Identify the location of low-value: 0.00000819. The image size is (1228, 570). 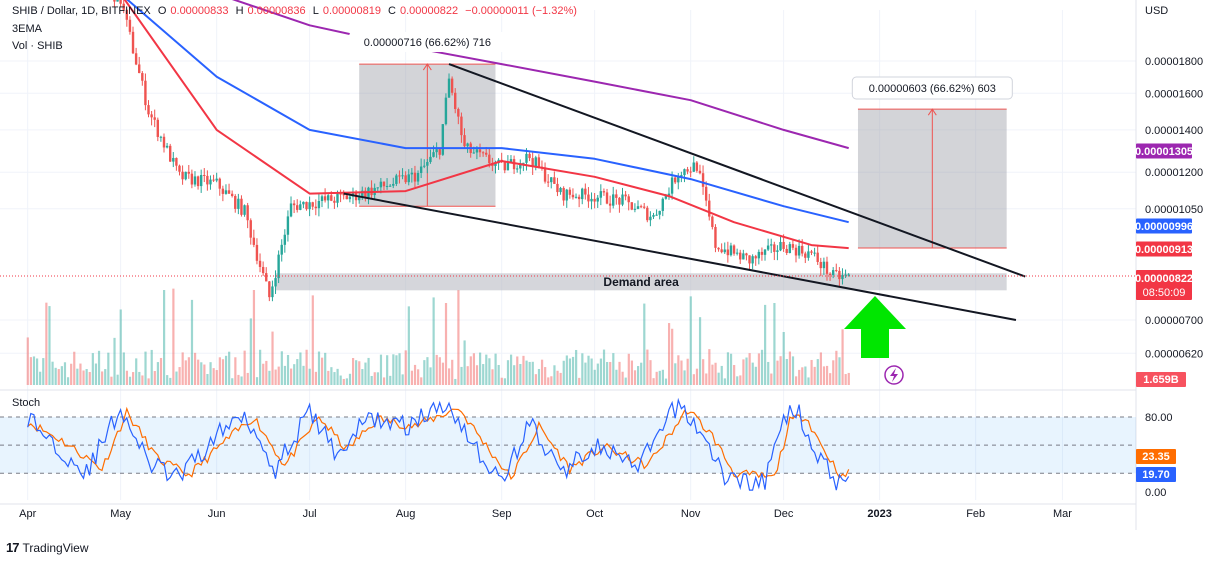
(351, 11).